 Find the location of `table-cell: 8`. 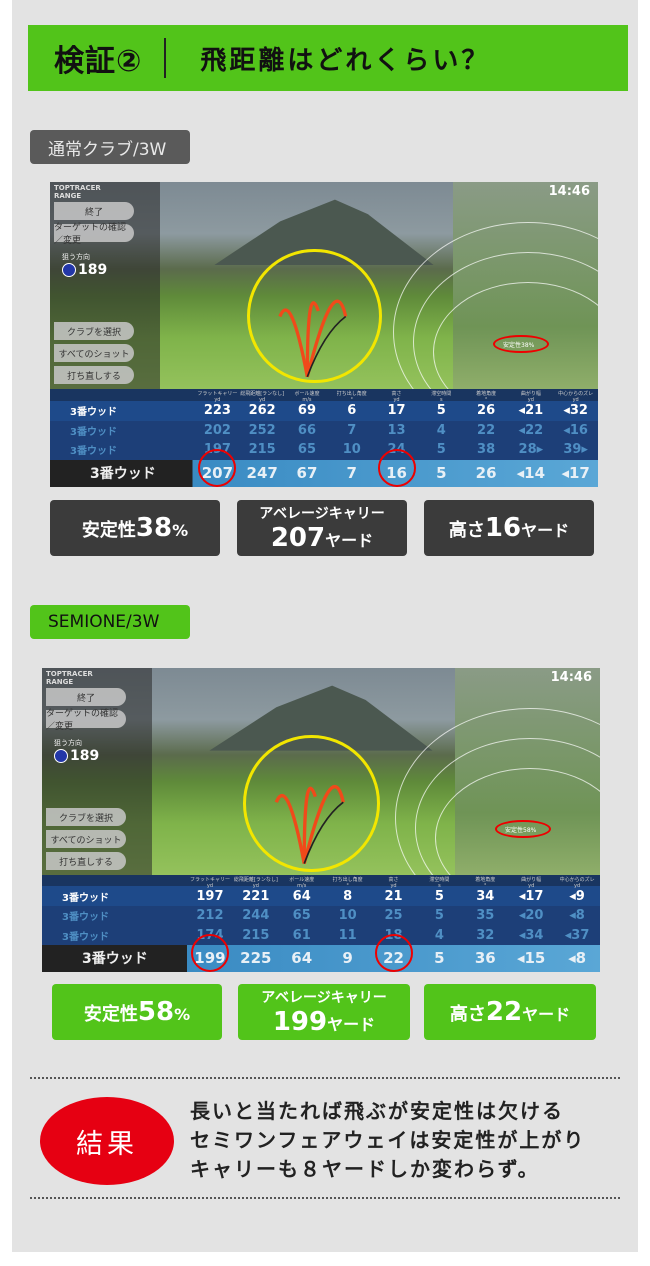

table-cell: 8 is located at coordinates (348, 896).